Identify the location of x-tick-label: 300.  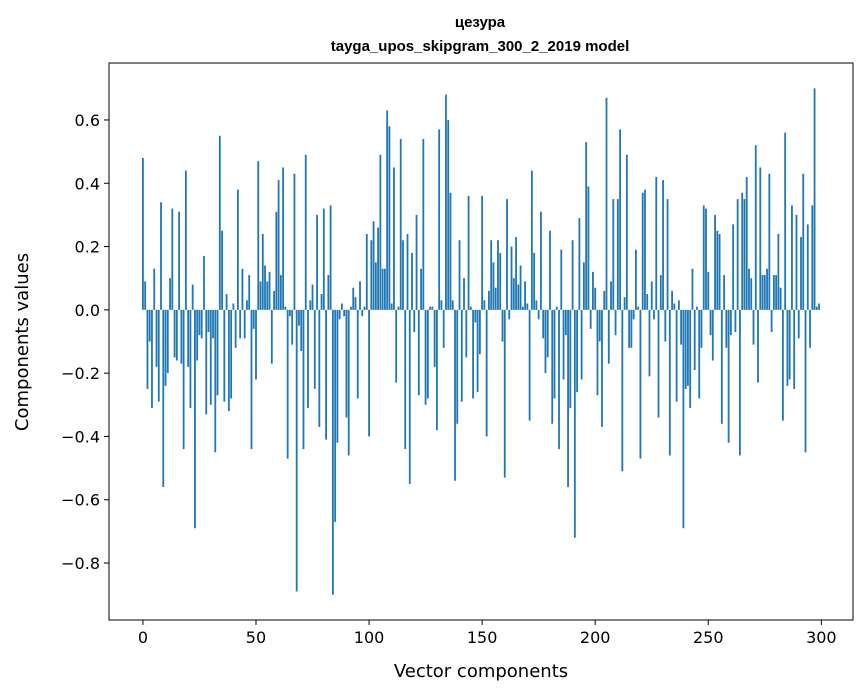
(821, 637).